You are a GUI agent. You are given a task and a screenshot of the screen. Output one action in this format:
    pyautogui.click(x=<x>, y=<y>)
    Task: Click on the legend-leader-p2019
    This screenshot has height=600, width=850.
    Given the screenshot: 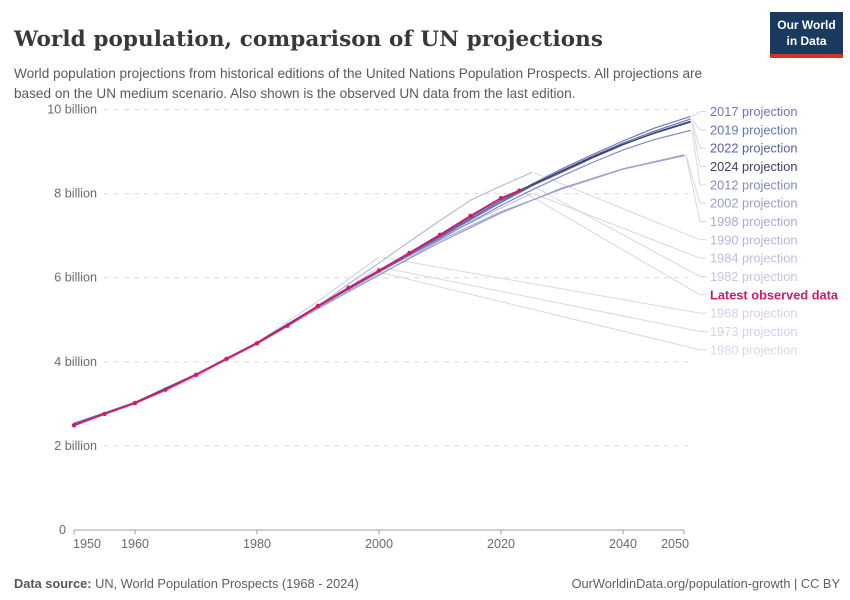 What is the action you would take?
    pyautogui.click(x=699, y=124)
    